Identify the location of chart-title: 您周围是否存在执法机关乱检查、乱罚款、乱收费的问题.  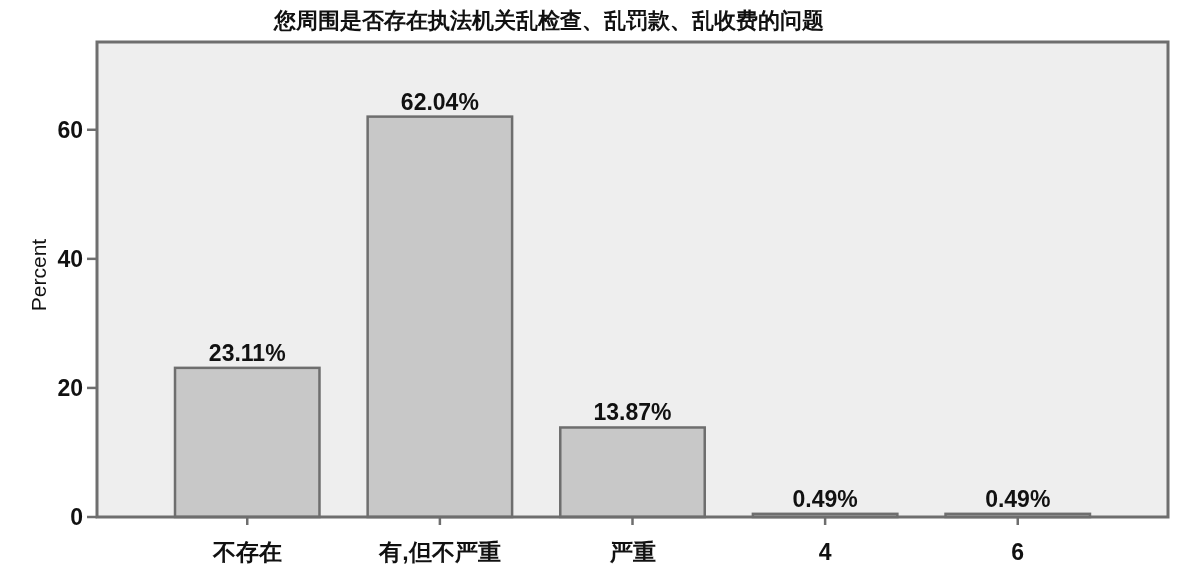
(548, 20).